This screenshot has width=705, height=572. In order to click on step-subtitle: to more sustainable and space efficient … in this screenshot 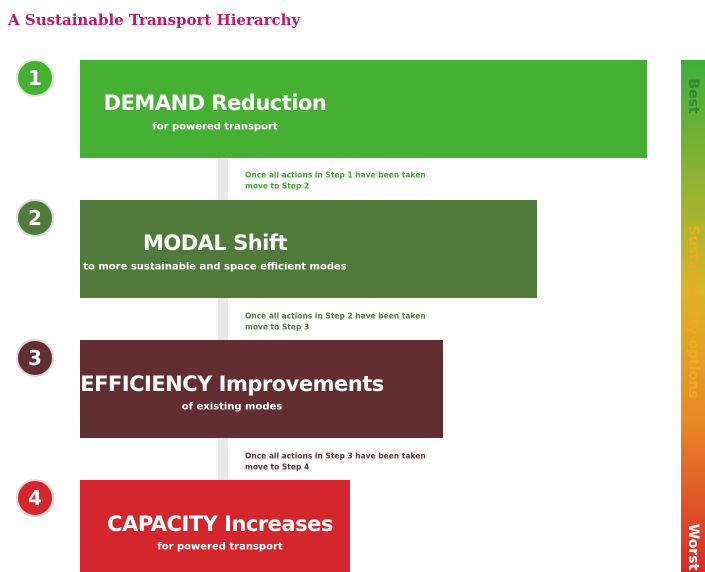, I will do `click(215, 267)`.